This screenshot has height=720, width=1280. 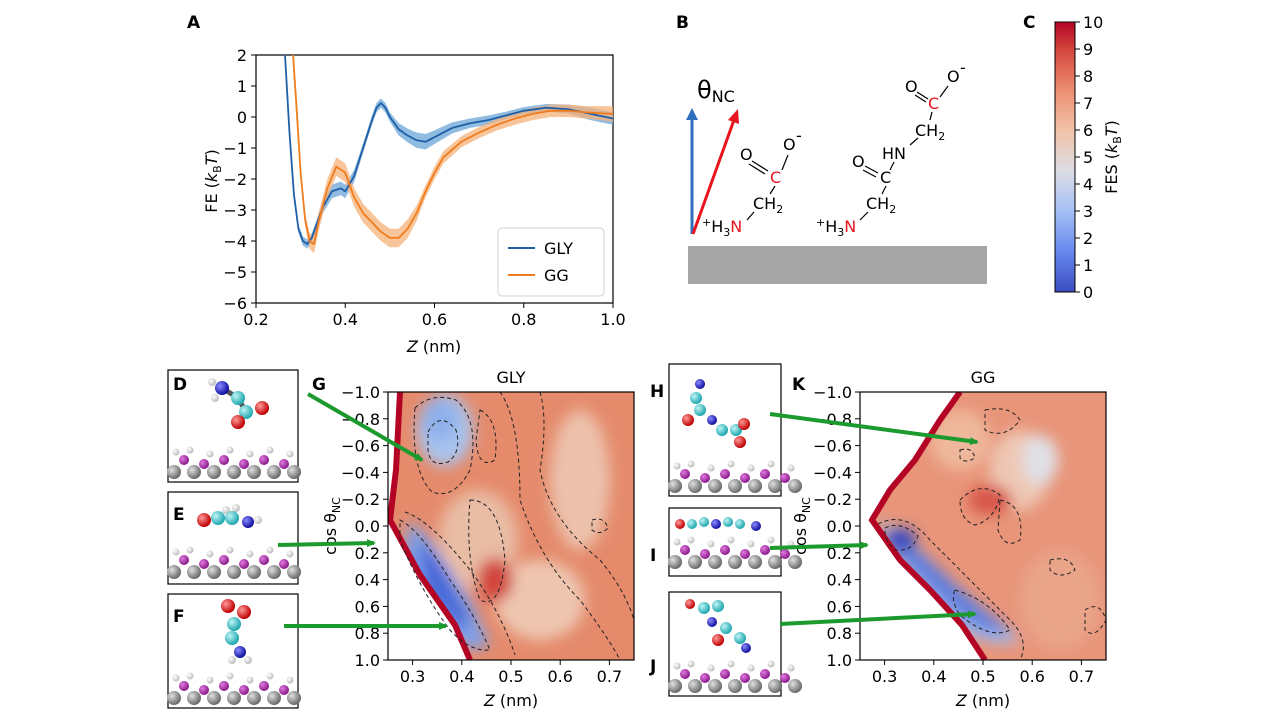 I want to click on y-tick-label: −6, so click(x=235, y=303).